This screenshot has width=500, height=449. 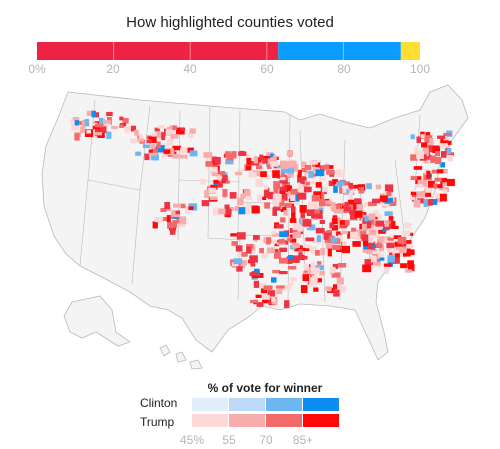 I want to click on bar-tick-20: 20, so click(x=113, y=69).